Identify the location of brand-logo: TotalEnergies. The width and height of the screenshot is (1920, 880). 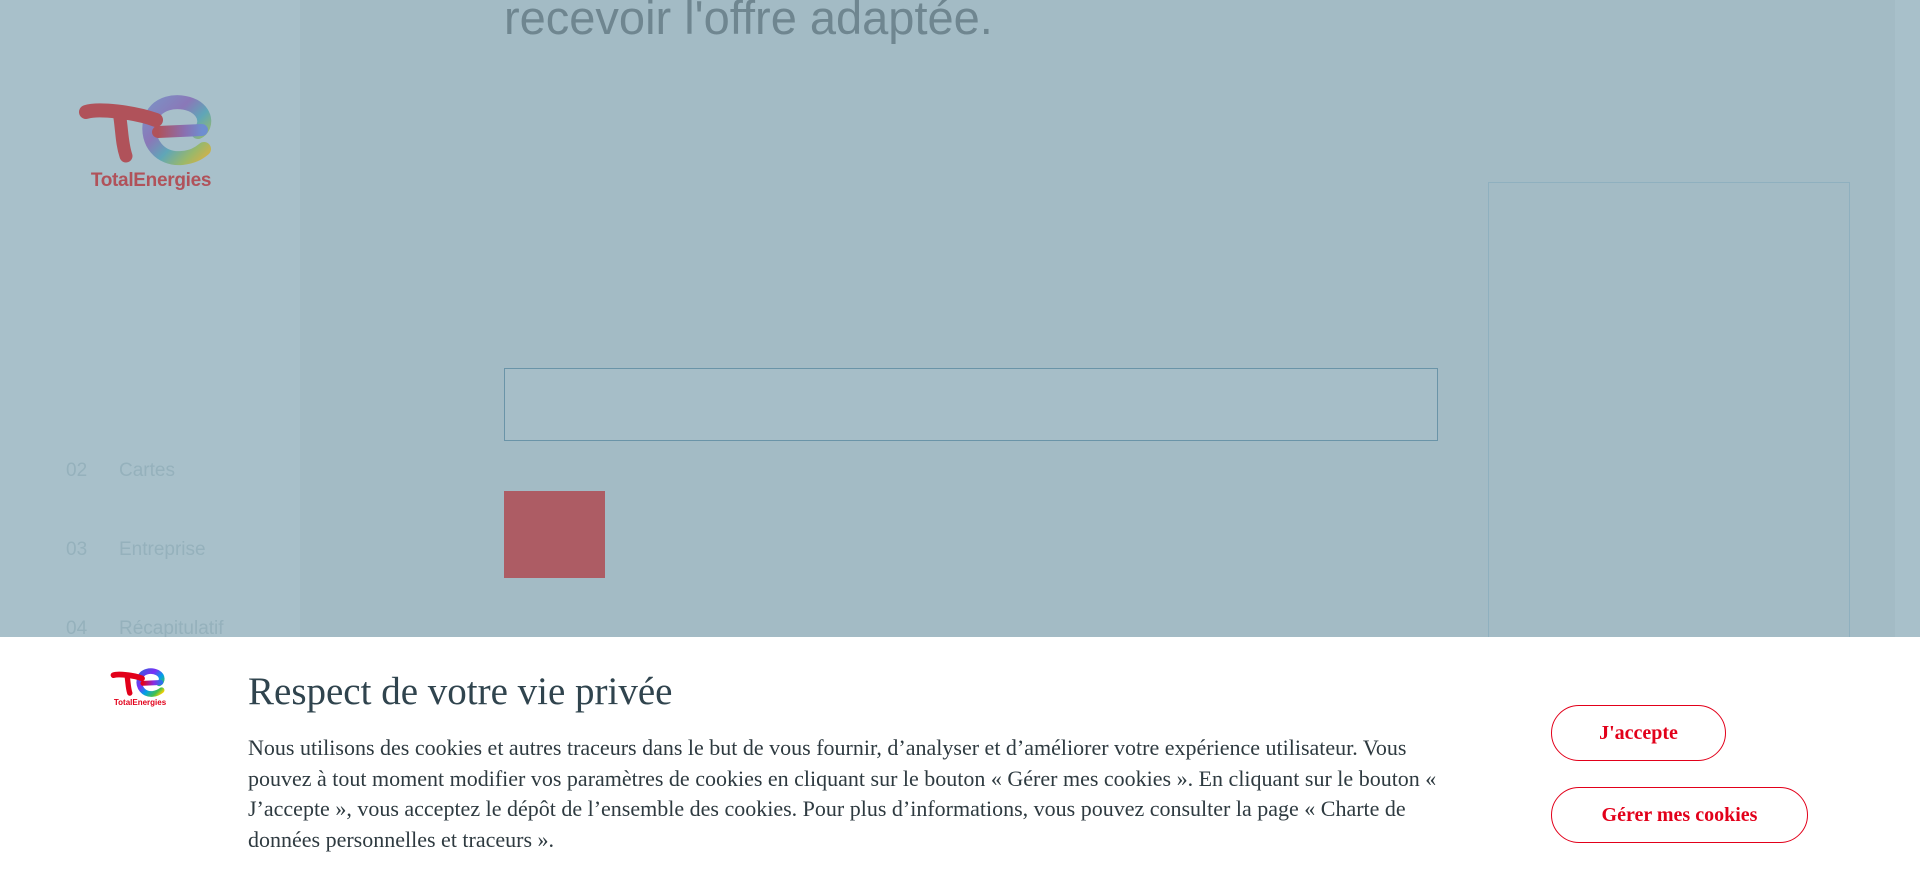
(151, 142).